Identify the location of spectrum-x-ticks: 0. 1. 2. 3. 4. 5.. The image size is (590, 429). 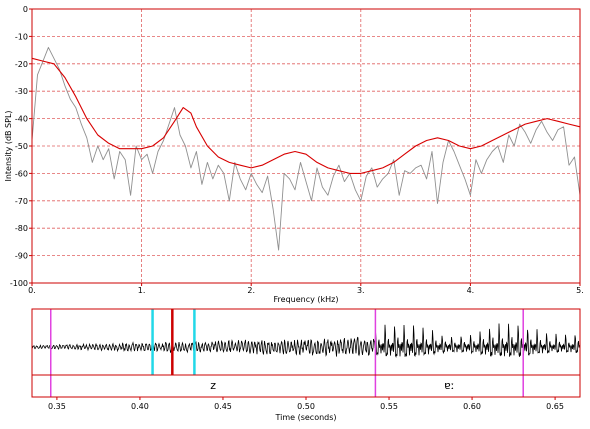
(306, 289).